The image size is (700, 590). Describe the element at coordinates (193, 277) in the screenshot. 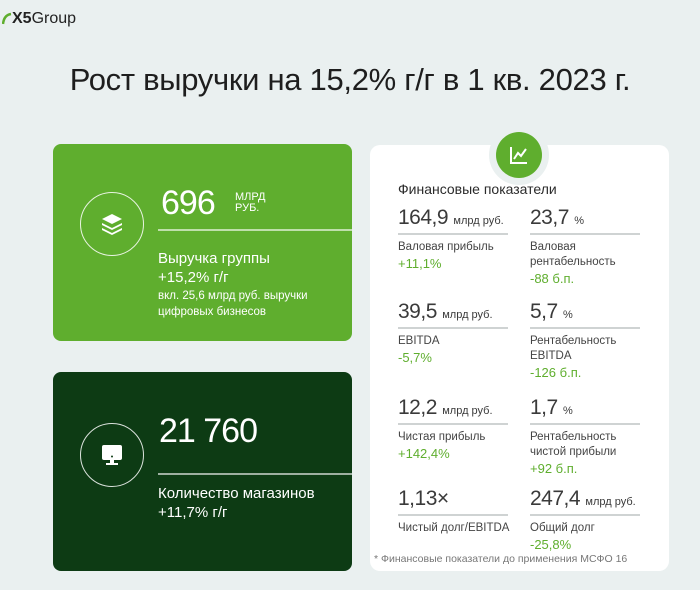

I see `revenue-change: +15,2% г/г` at that location.